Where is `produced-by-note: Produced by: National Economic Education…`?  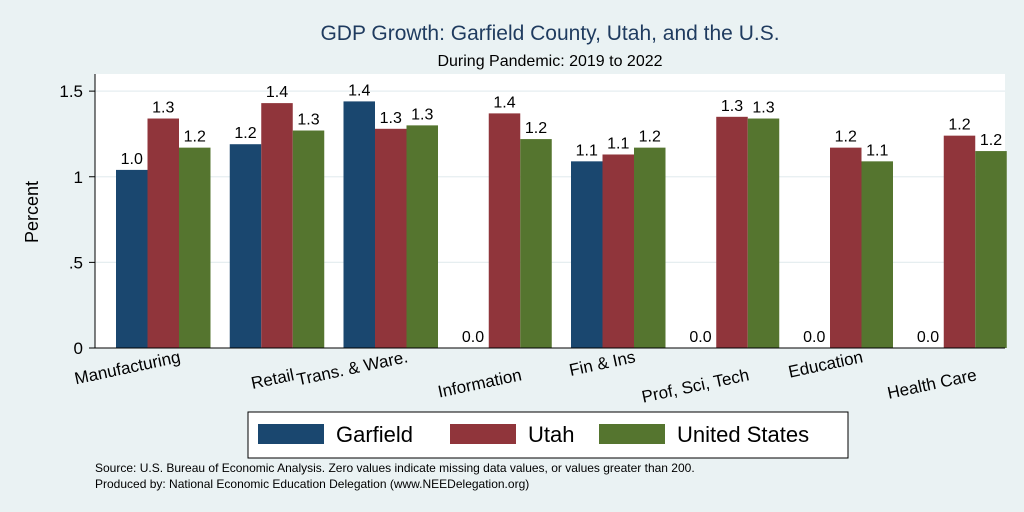
produced-by-note: Produced by: National Economic Education… is located at coordinates (312, 484).